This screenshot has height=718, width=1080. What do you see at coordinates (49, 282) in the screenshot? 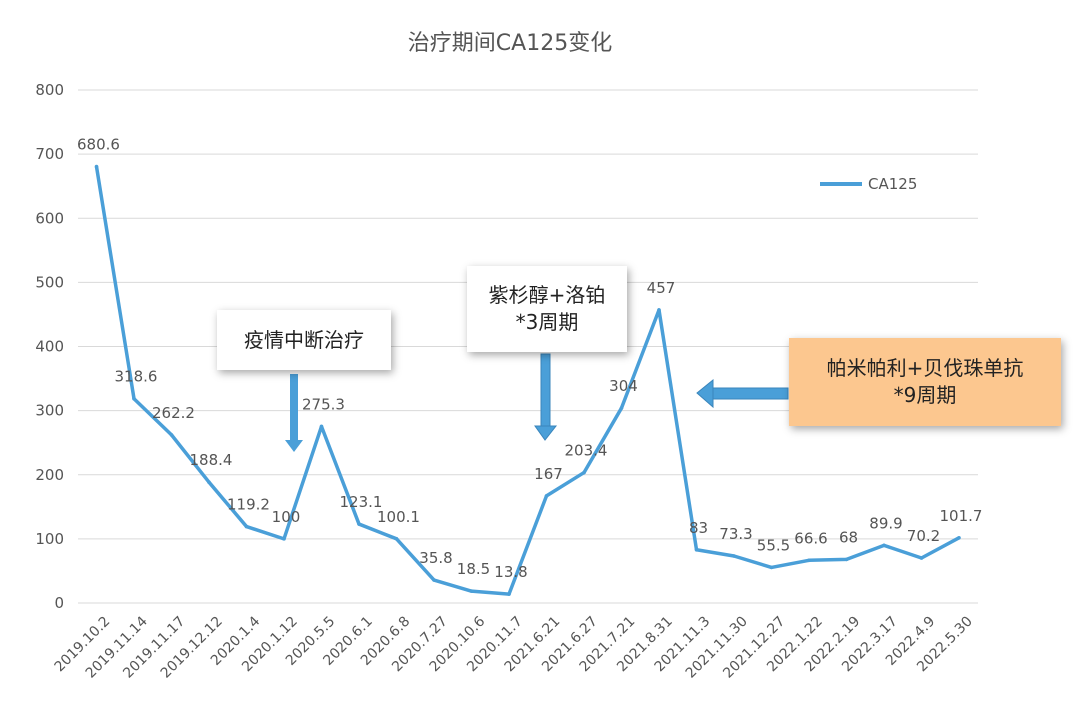
I see `y-tick-label: 500` at bounding box center [49, 282].